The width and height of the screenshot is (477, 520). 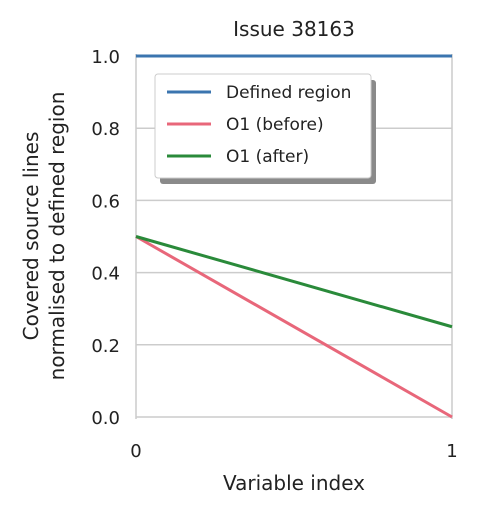 I want to click on y-tick-label: 0.6, so click(x=105, y=201).